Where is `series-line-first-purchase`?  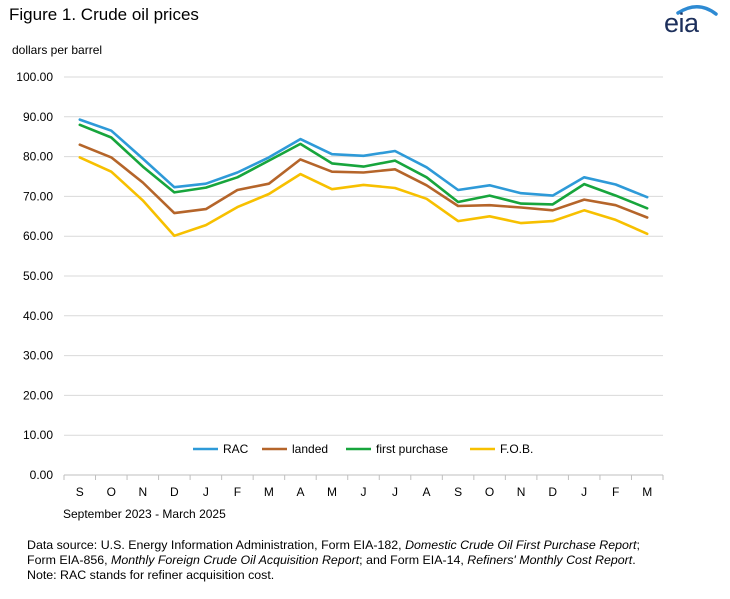
series-line-first-purchase is located at coordinates (363, 166).